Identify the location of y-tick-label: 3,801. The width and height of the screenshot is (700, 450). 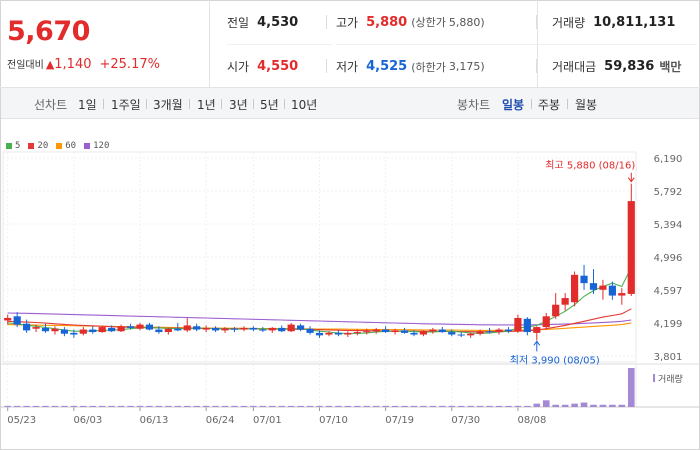
(668, 357).